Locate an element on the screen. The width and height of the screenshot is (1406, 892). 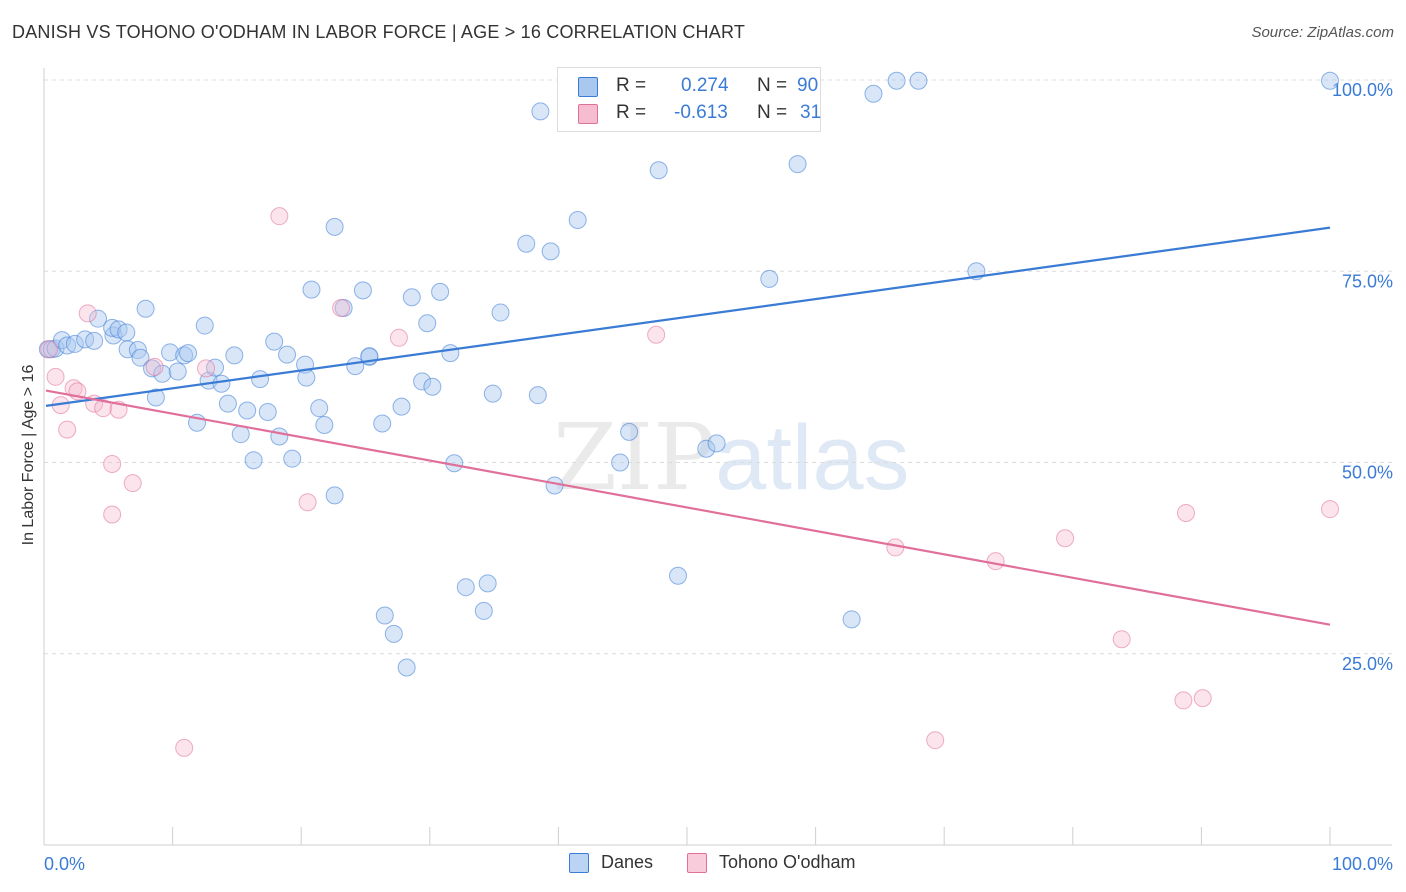
legend-item-tohono: Tohono O'odham is located at coordinates (771, 862).